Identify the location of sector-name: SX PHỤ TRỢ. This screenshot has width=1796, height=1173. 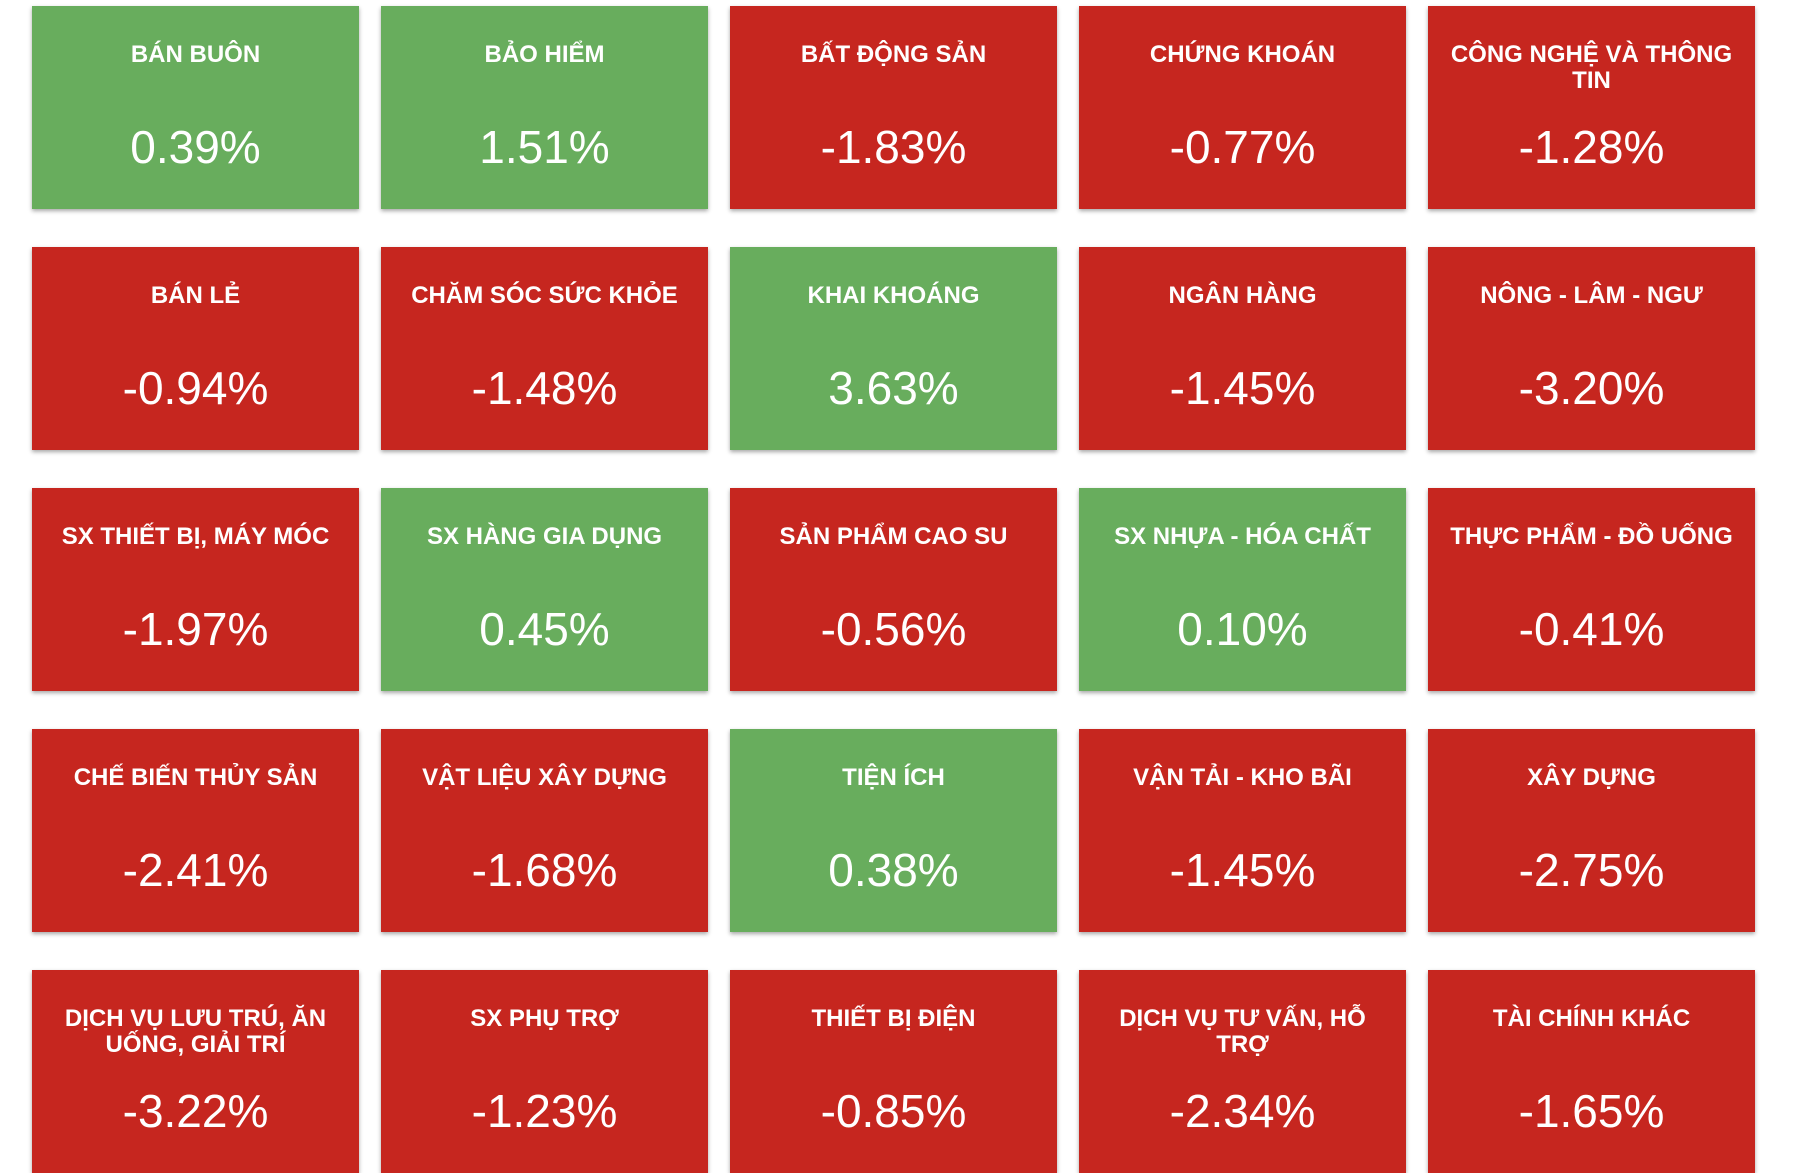
(544, 1018).